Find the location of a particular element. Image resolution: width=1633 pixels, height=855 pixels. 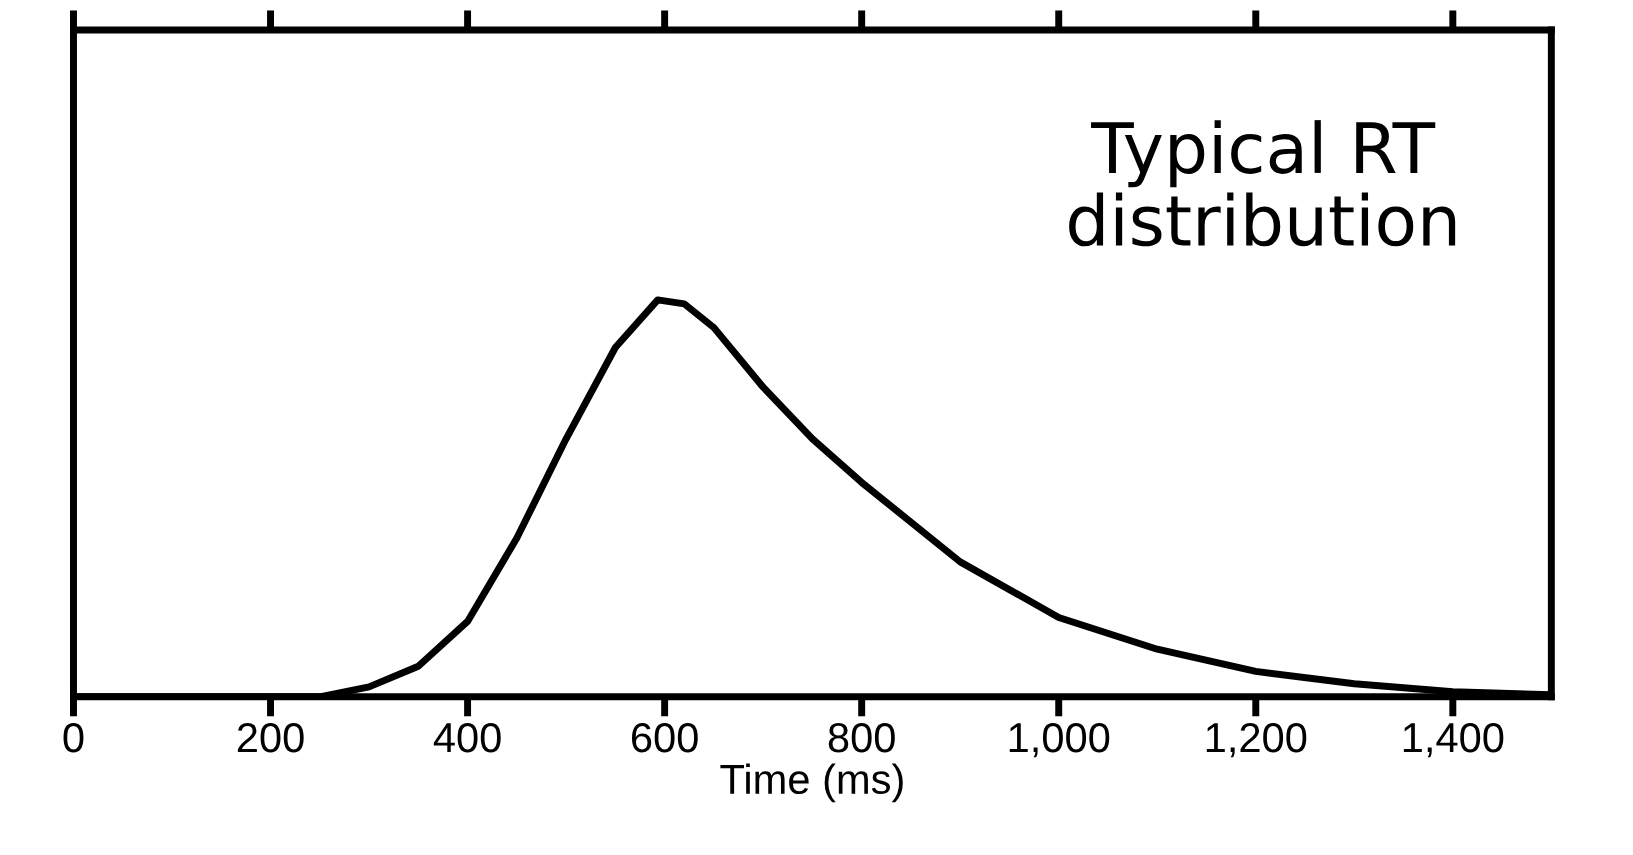

text: Typical RT distribution is located at coordinates (1262, 183).